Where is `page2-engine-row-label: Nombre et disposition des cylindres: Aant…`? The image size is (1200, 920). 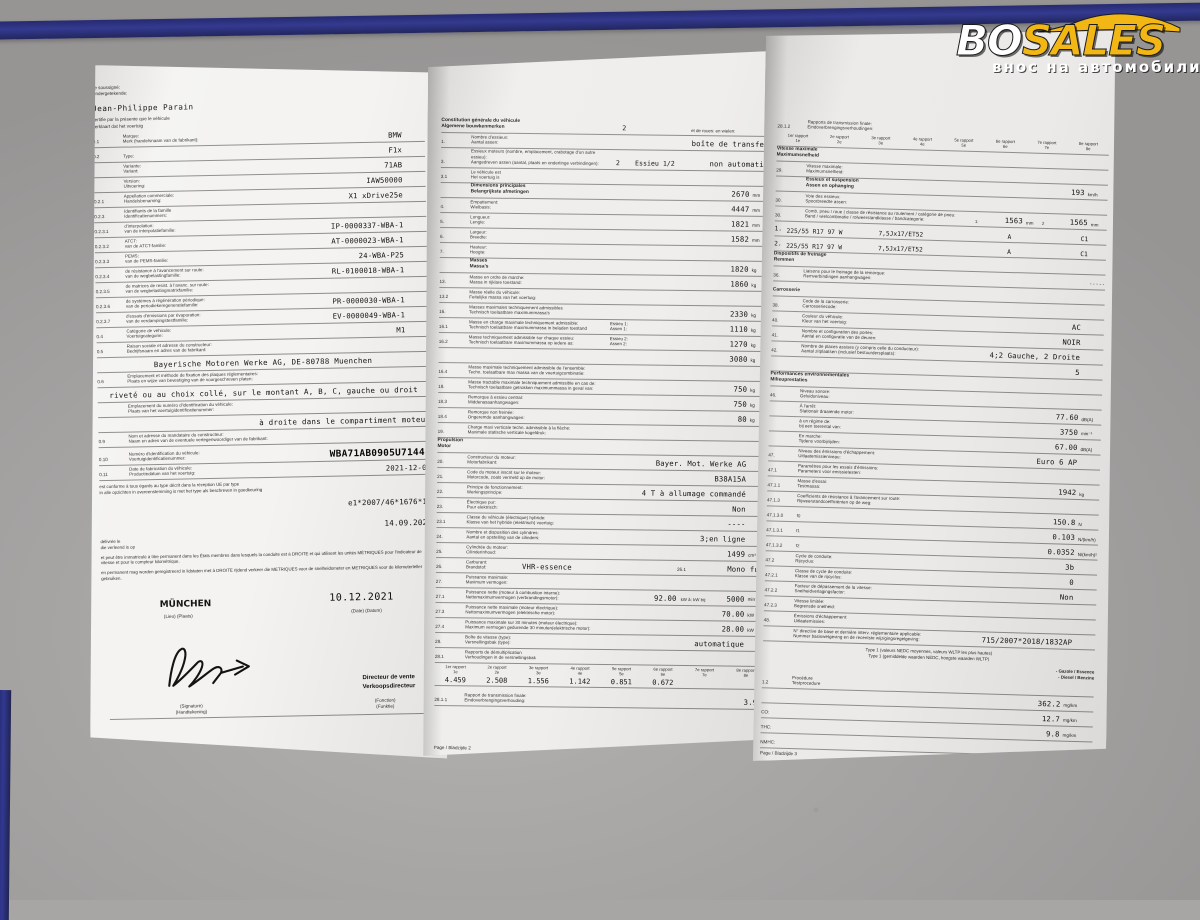
page2-engine-row-label: Nombre et disposition des cylindres: Aant… is located at coordinates (562, 536).